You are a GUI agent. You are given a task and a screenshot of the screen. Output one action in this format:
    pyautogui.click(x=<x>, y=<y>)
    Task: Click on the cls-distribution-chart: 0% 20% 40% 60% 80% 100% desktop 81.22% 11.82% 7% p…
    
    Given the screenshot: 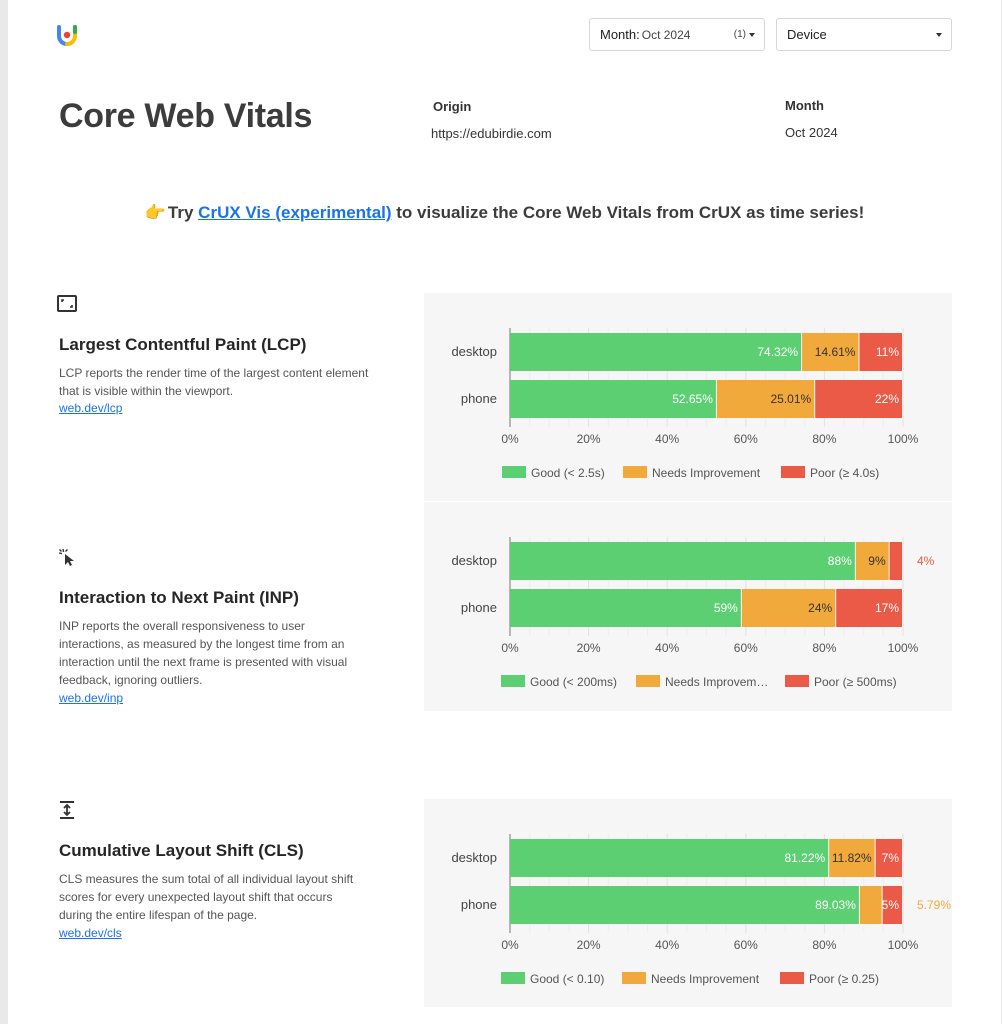 What is the action you would take?
    pyautogui.click(x=701, y=910)
    